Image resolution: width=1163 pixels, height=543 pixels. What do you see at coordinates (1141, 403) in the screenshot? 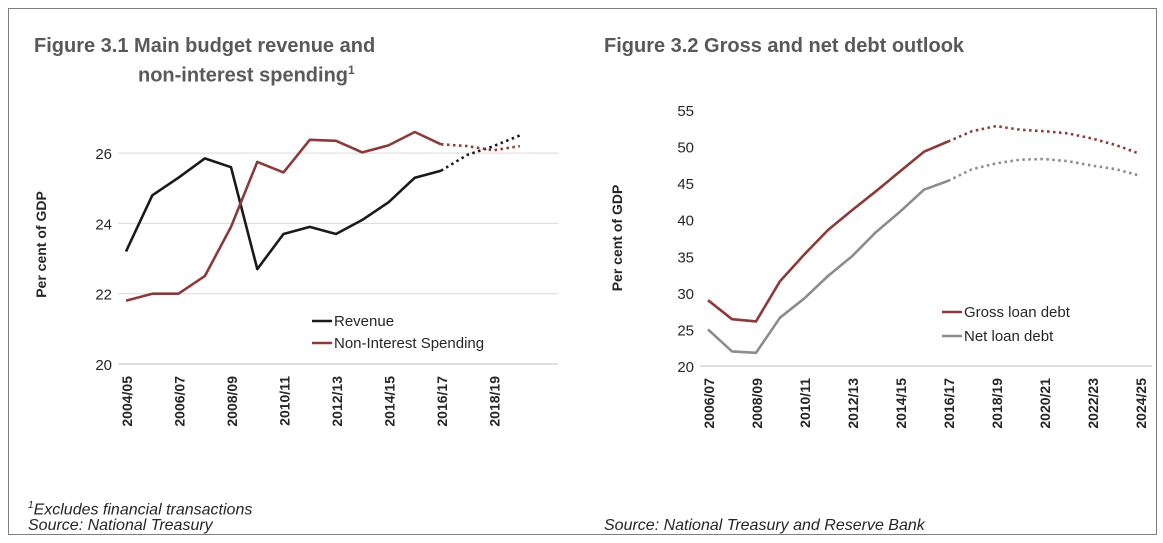
I see `x-tick-label: 2024/25` at bounding box center [1141, 403].